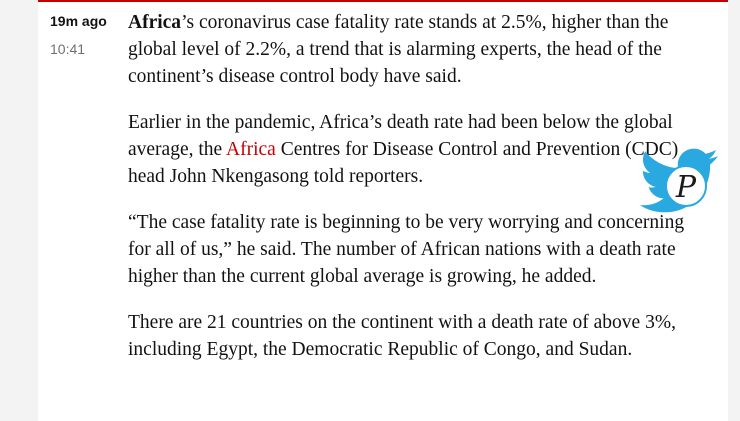 This screenshot has height=421, width=740. I want to click on lead-keyword: Africa, so click(155, 22).